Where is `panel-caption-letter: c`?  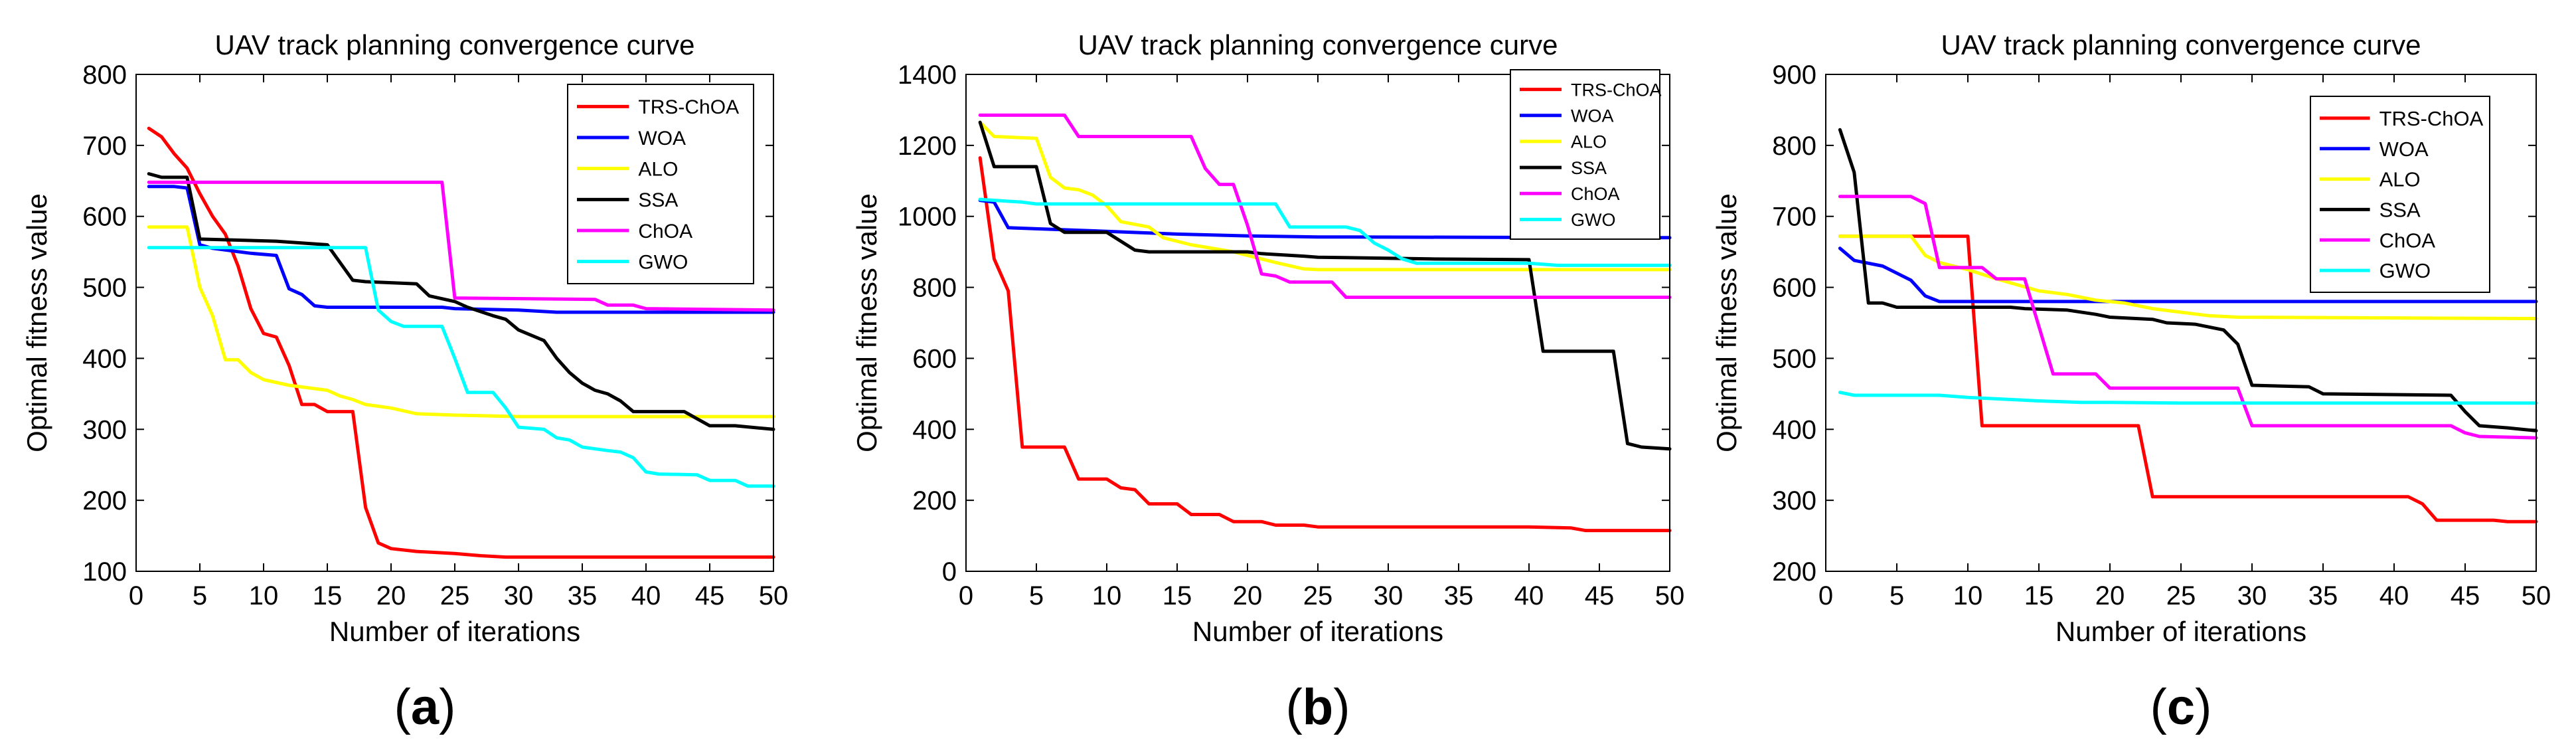 panel-caption-letter: c is located at coordinates (2181, 707).